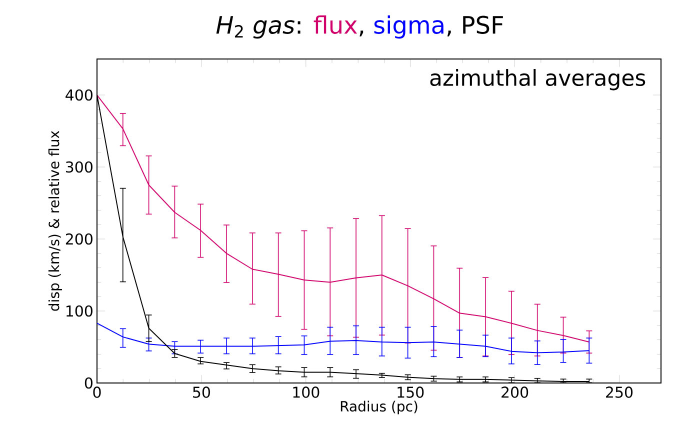  What do you see at coordinates (97, 392) in the screenshot?
I see `x-tick-label: 0` at bounding box center [97, 392].